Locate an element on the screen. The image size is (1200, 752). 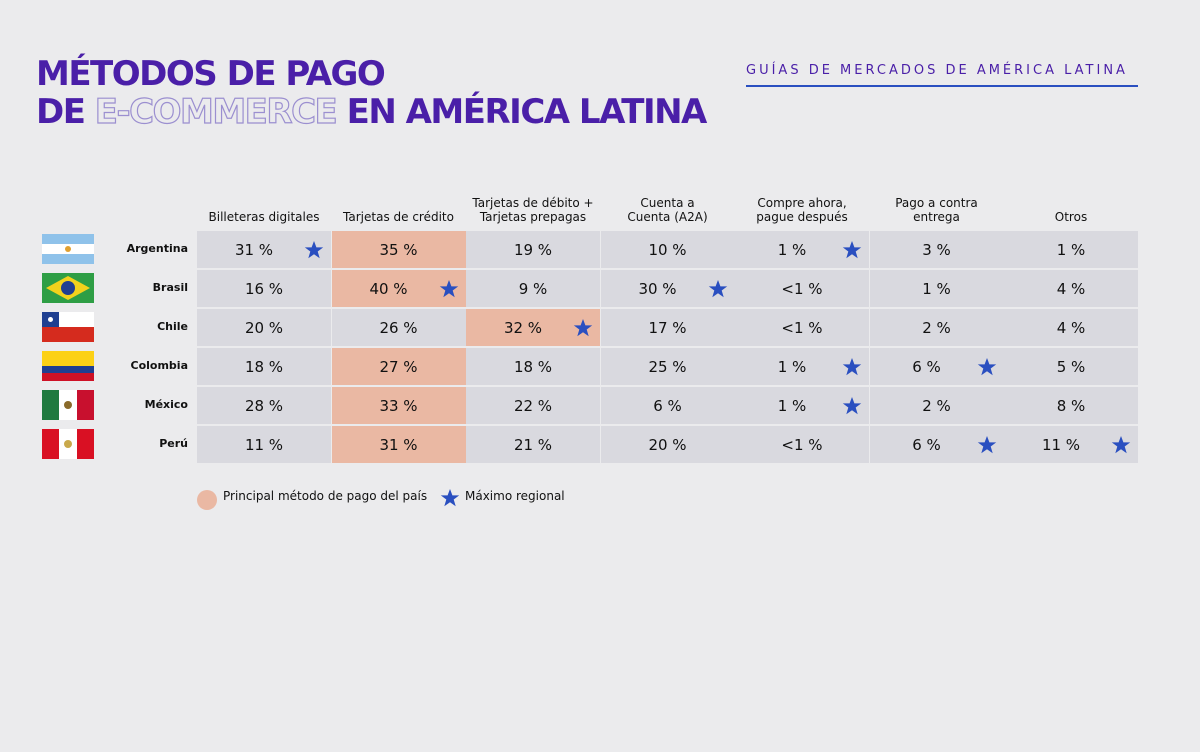
flags is located at coordinates (68, 346).